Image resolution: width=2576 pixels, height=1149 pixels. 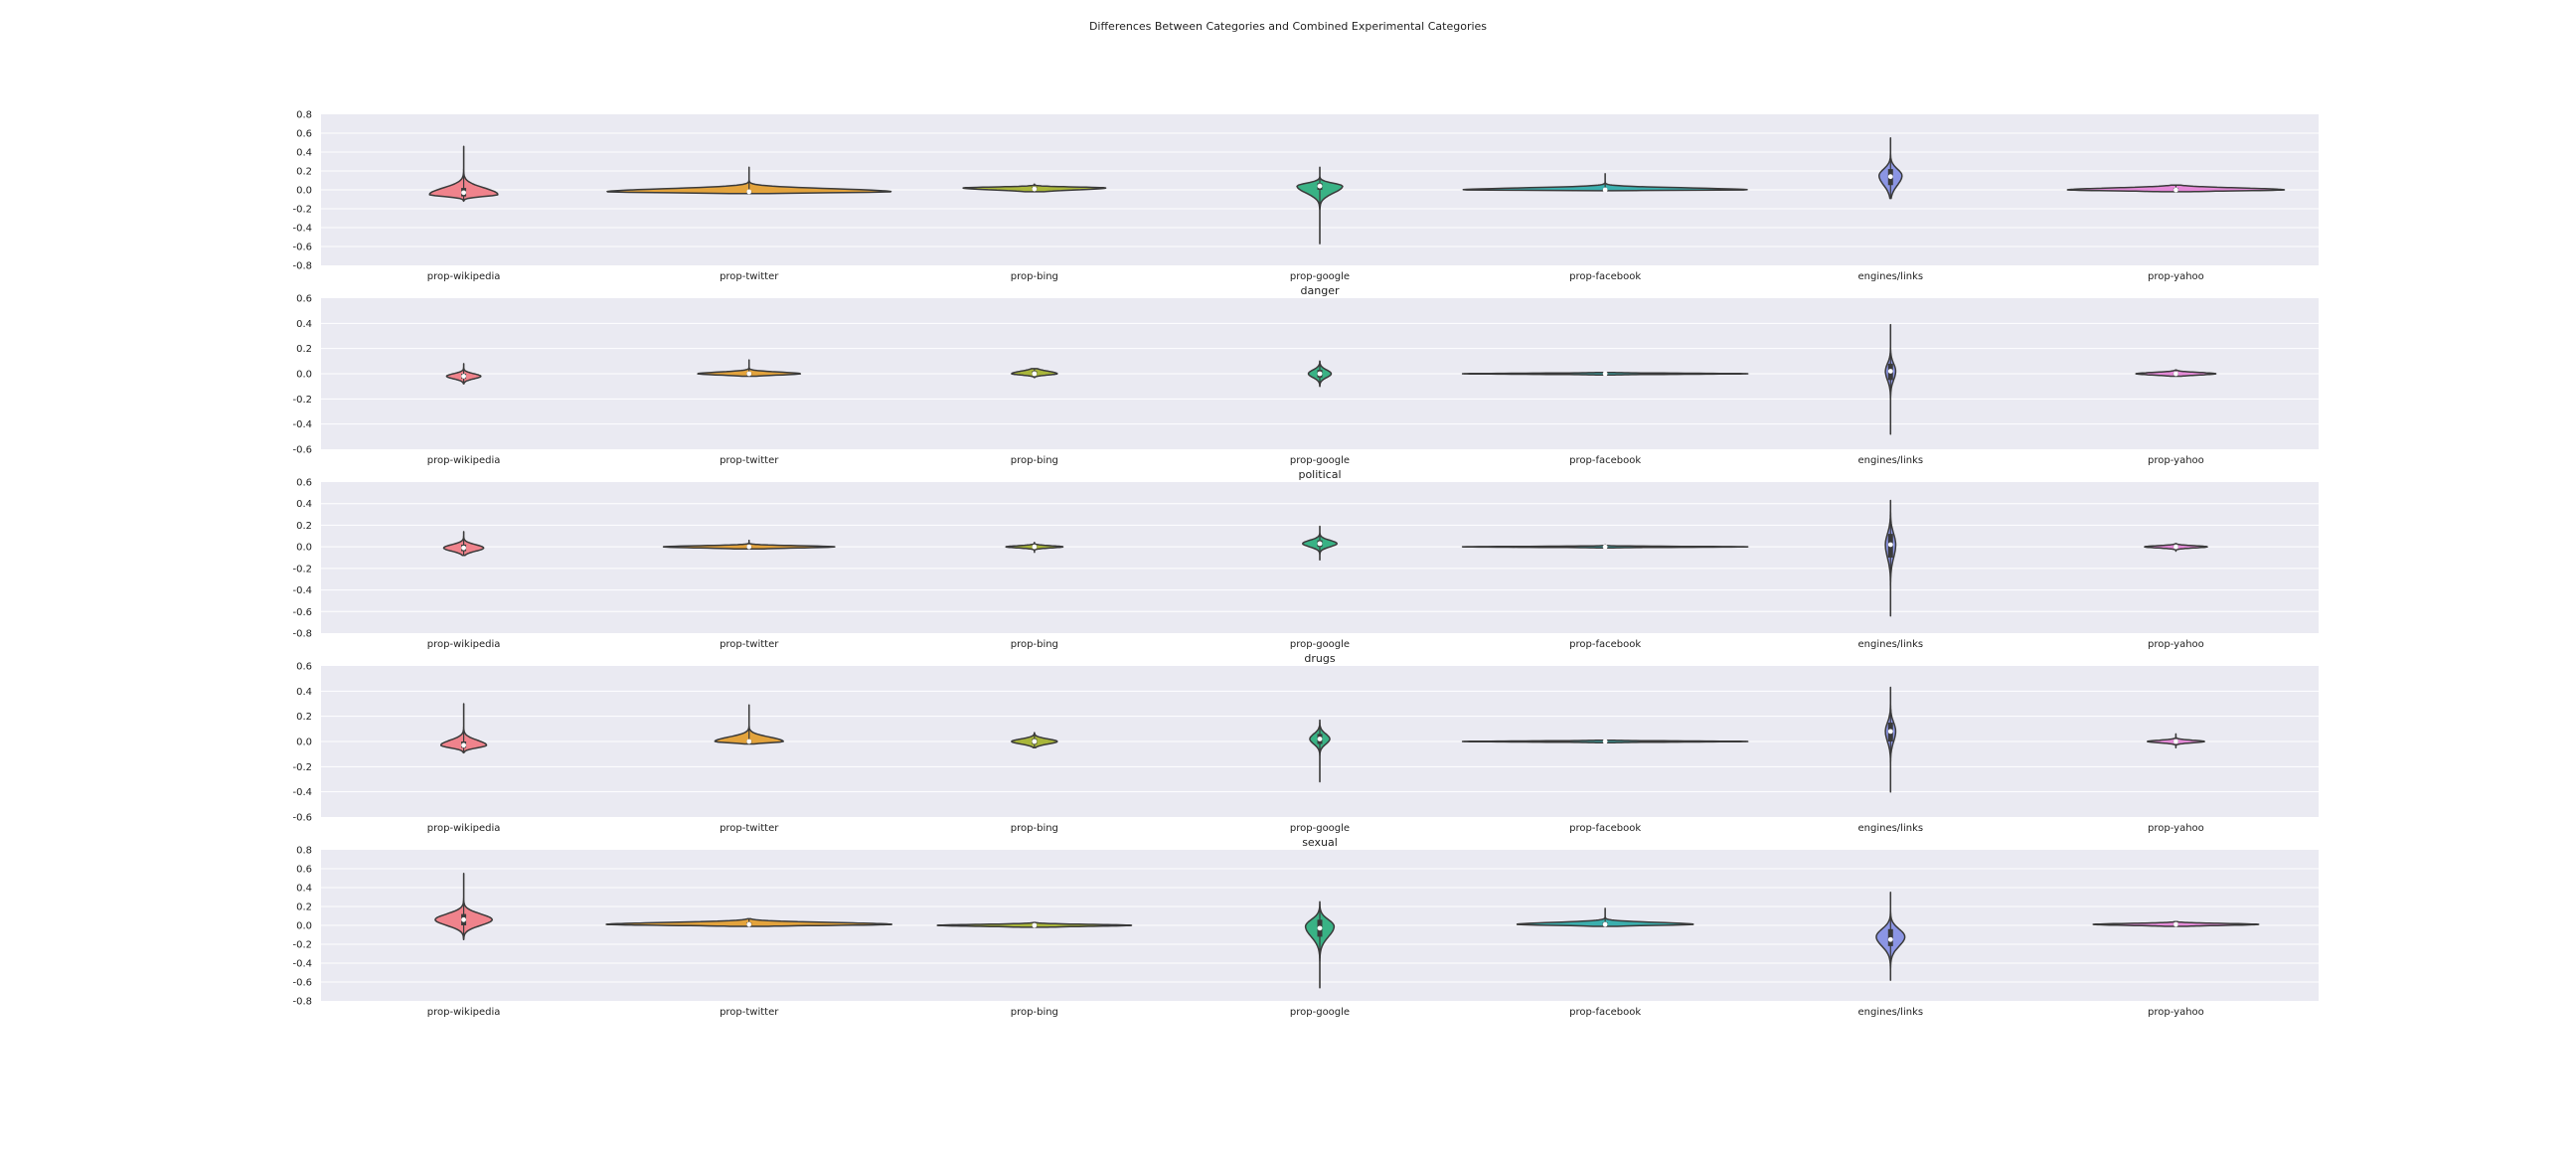 I want to click on panel-title: sexual, so click(x=1320, y=842).